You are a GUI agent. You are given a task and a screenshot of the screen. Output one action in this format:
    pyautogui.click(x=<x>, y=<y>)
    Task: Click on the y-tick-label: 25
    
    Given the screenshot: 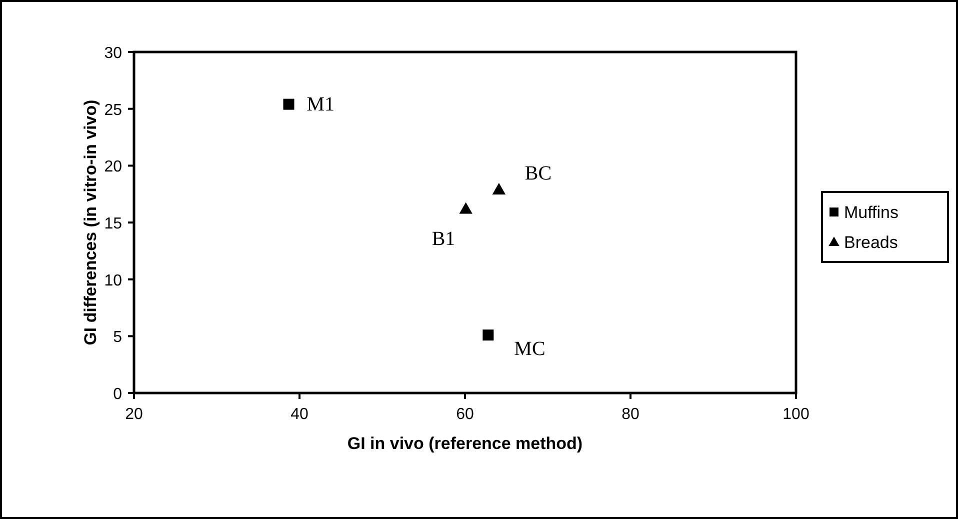 What is the action you would take?
    pyautogui.click(x=113, y=110)
    